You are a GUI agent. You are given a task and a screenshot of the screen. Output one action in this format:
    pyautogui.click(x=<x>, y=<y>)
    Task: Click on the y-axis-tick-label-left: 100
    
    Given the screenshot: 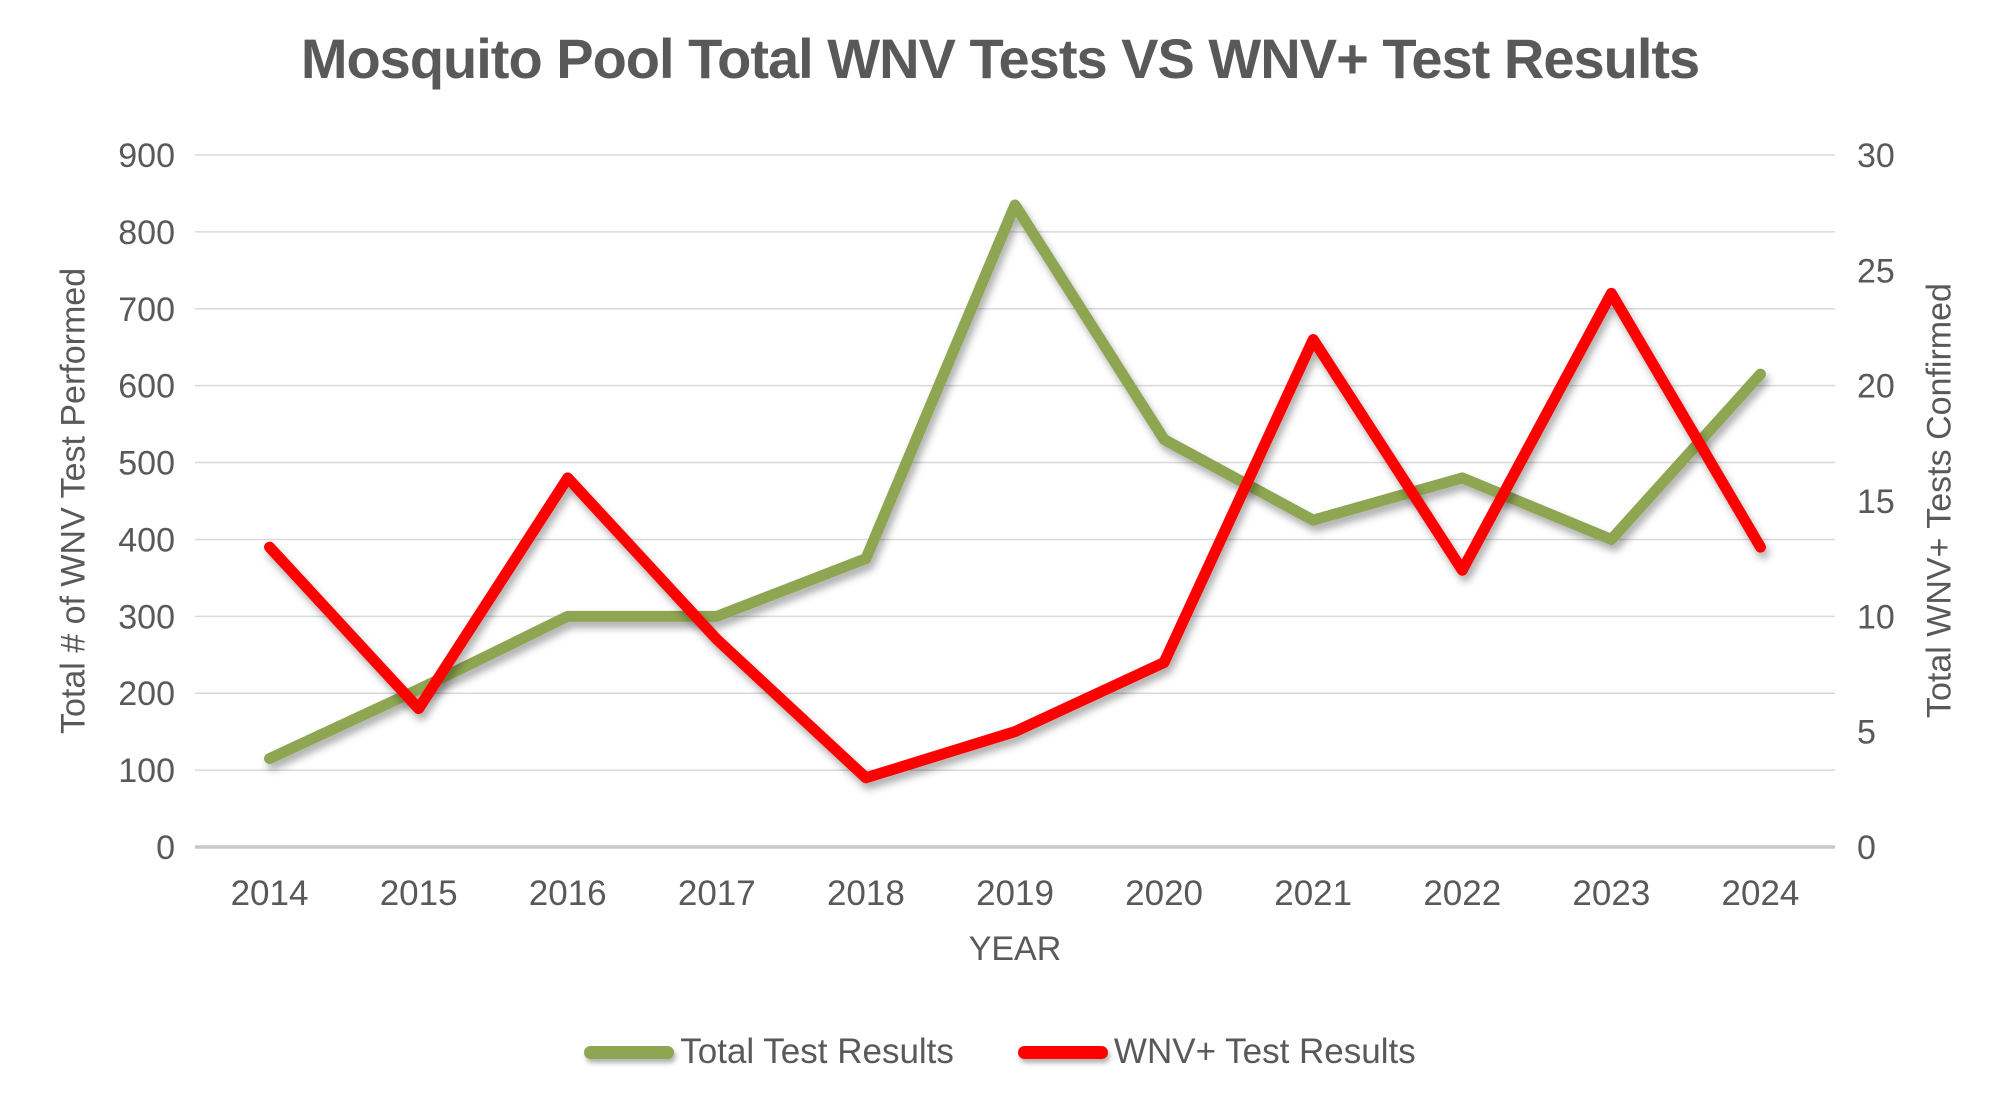 What is the action you would take?
    pyautogui.click(x=146, y=771)
    